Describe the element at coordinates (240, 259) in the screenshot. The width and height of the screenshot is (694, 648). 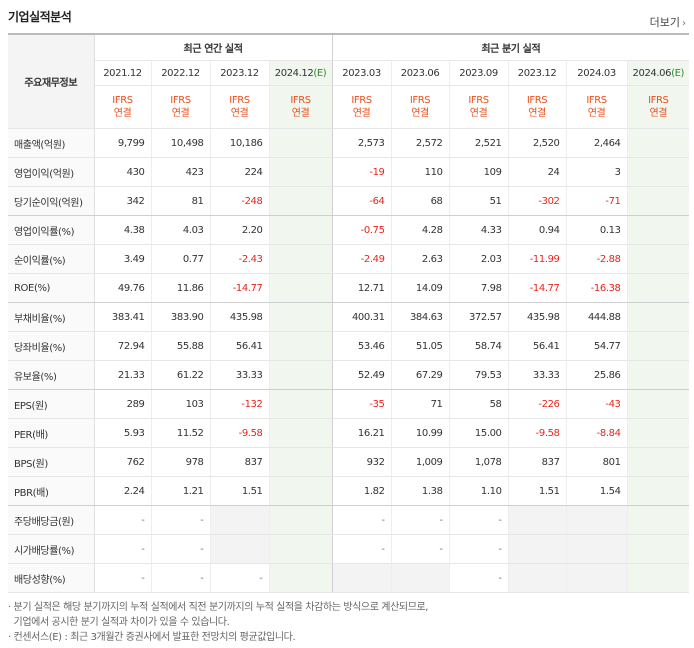
I see `value-cell: -2.43` at that location.